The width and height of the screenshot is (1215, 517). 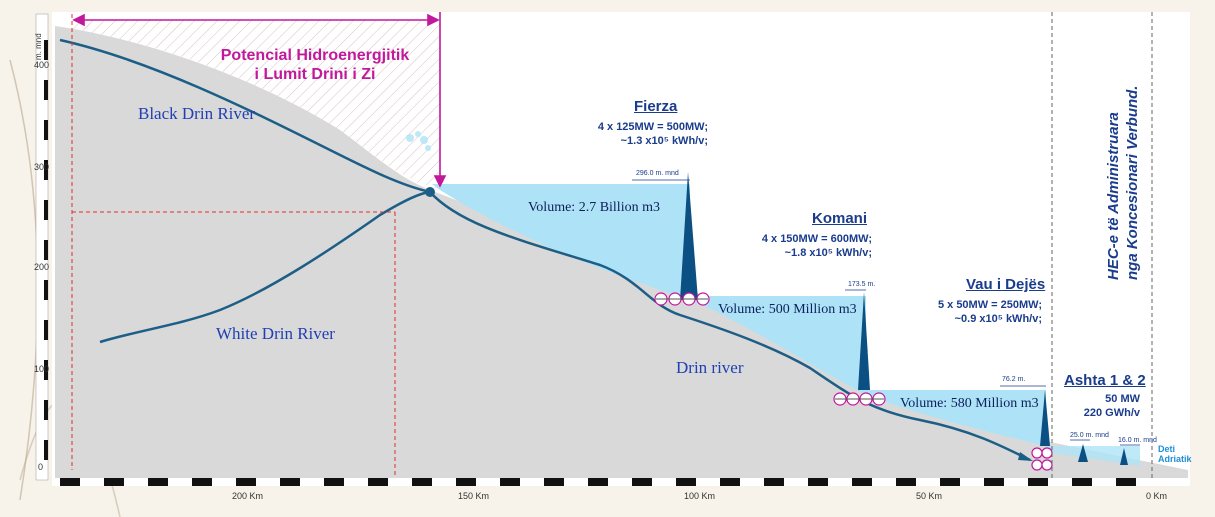 I want to click on deti-adriatik-label: Deti Adriatik, so click(x=1175, y=454).